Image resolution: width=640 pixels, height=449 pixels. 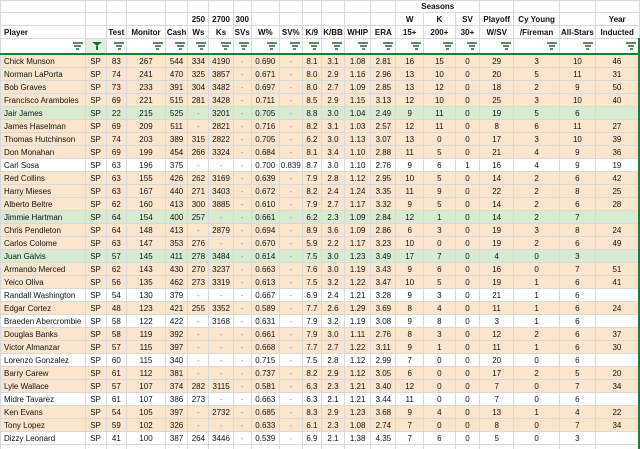 What do you see at coordinates (221, 269) in the screenshot?
I see `cell-strikeouts: 3237` at bounding box center [221, 269].